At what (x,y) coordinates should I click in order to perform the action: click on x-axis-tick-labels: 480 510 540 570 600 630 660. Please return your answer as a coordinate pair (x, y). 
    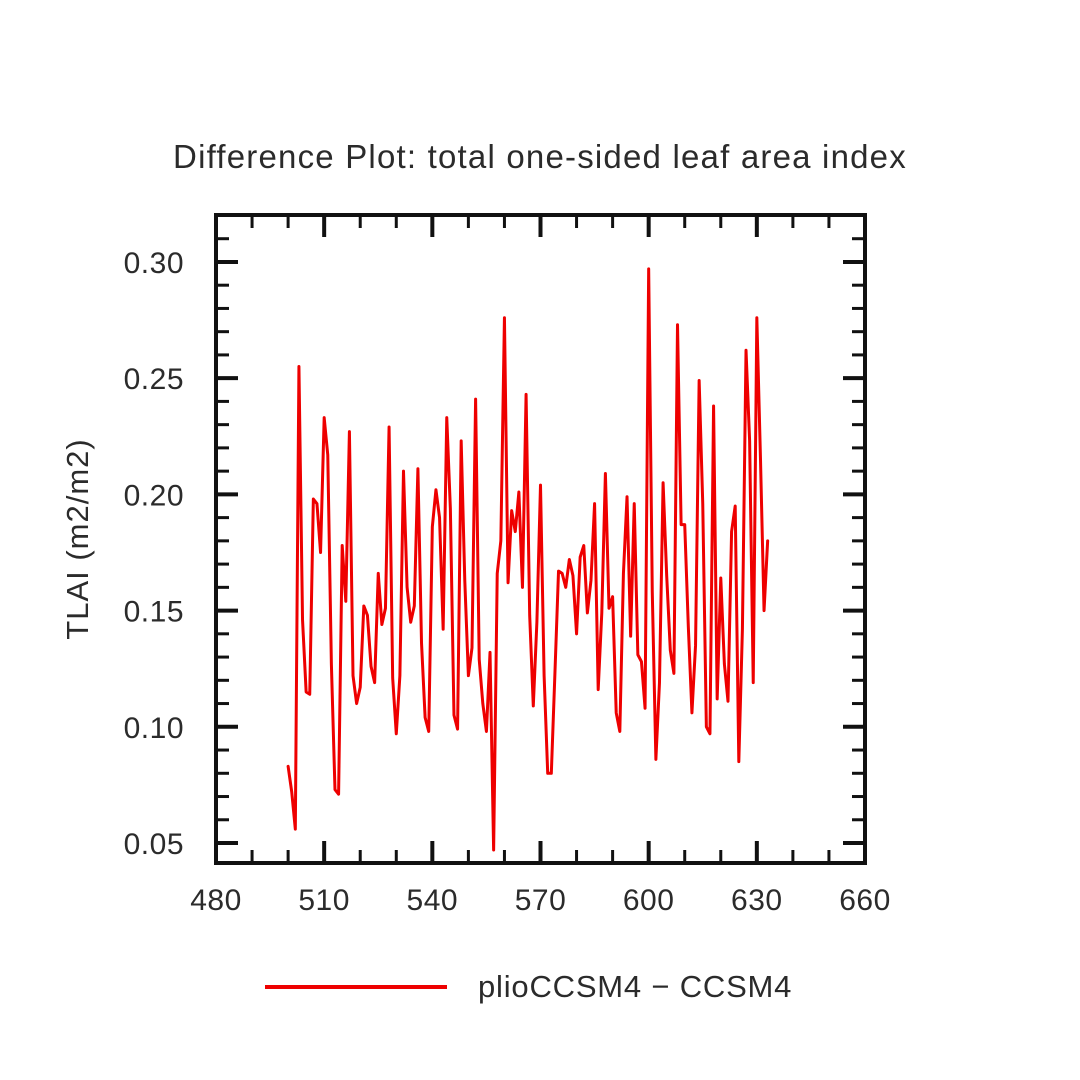
    Looking at the image, I should click on (540, 900).